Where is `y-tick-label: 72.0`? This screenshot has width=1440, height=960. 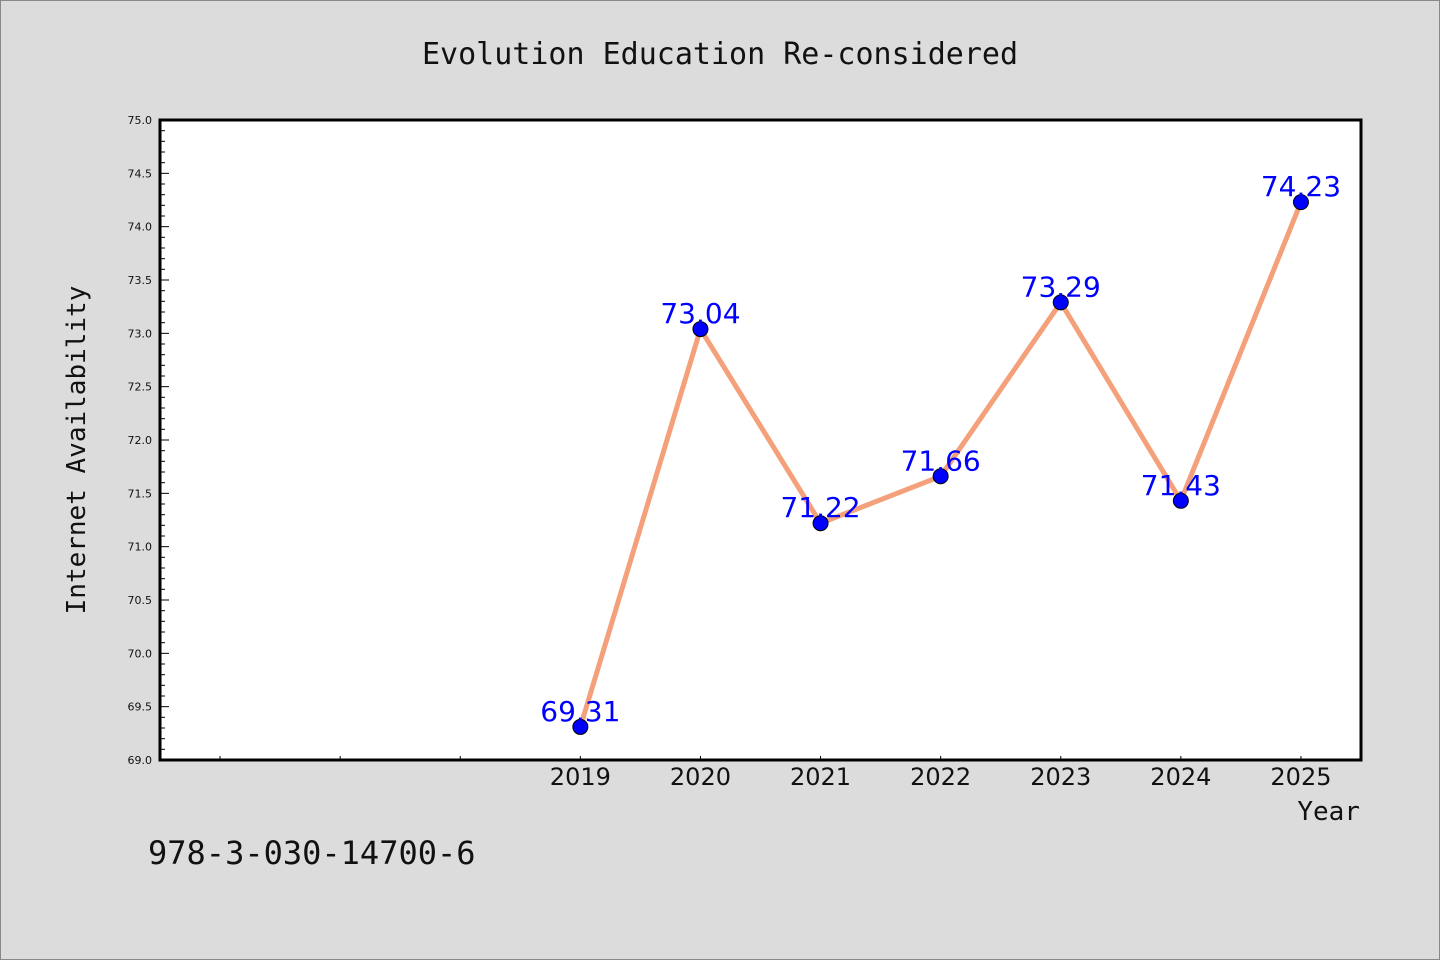
y-tick-label: 72.0 is located at coordinates (140, 440).